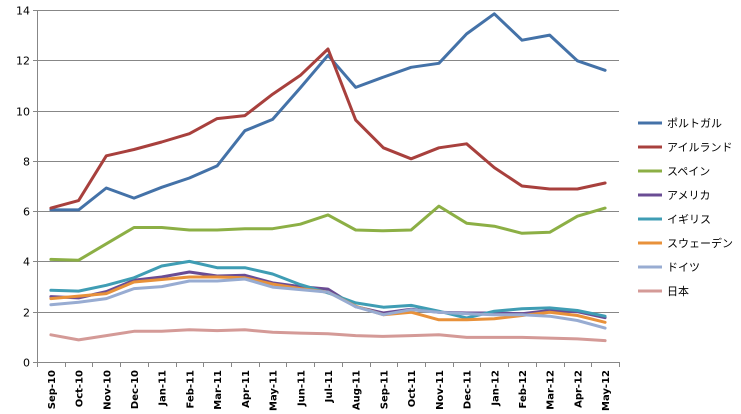  I want to click on x-tick-label: Jan-12, so click(495, 388).